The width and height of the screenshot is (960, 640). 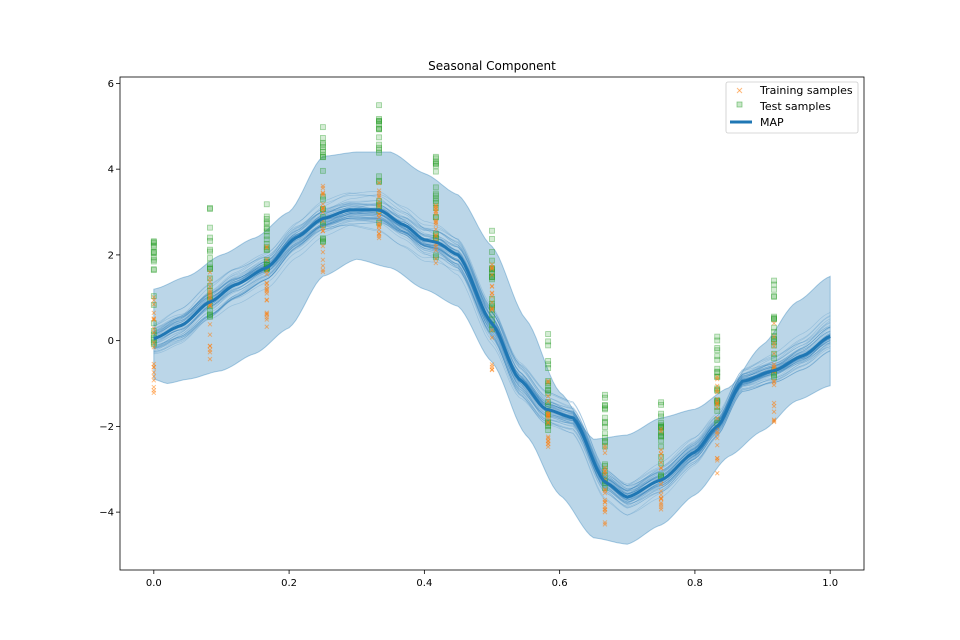 What do you see at coordinates (739, 90) in the screenshot?
I see `legend-training-marker` at bounding box center [739, 90].